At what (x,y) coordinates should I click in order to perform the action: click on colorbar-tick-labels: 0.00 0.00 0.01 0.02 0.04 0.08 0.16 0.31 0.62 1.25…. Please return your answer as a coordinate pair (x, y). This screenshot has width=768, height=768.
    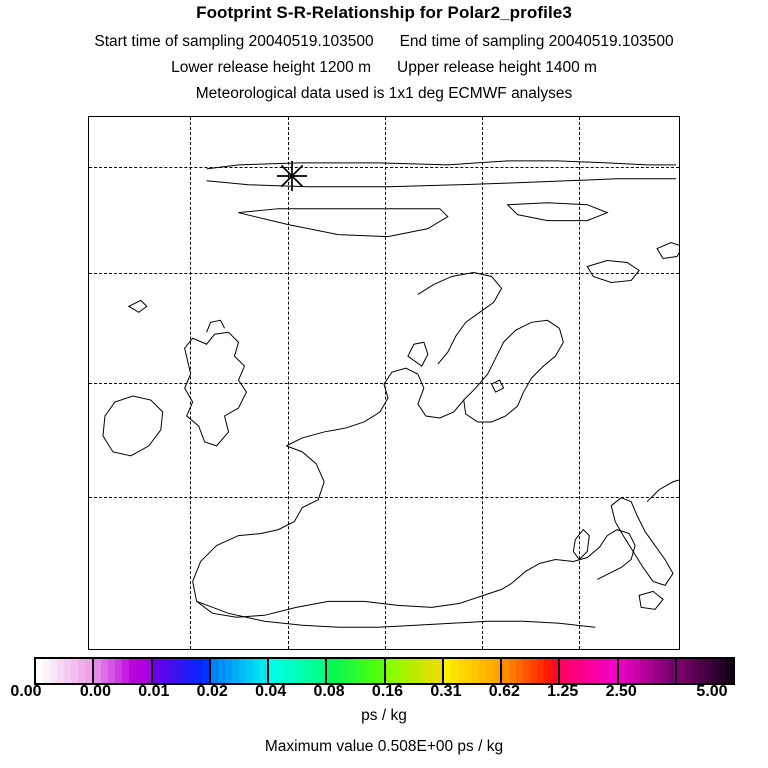
    Looking at the image, I should click on (384, 694).